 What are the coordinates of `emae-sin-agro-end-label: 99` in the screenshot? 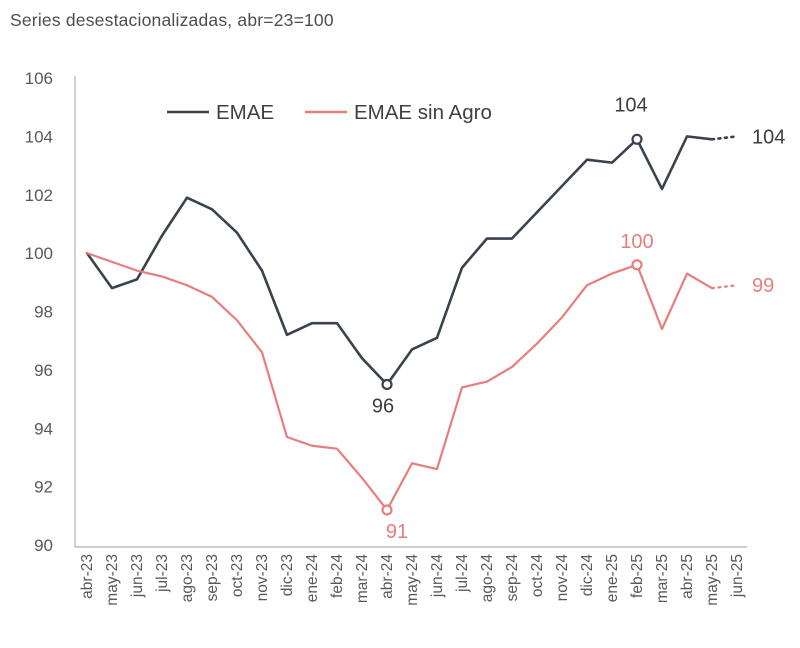 It's located at (763, 286).